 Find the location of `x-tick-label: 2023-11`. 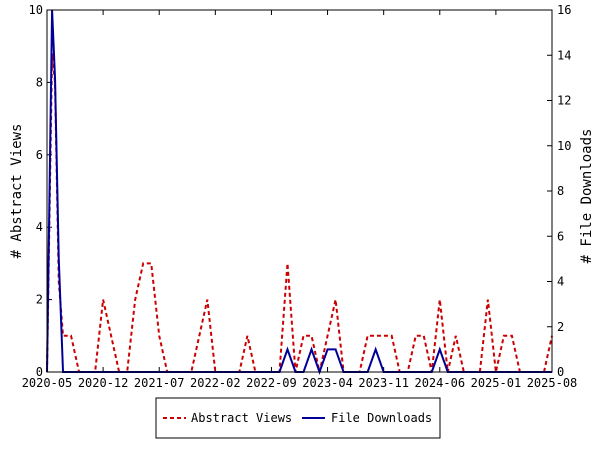

x-tick-label: 2023-11 is located at coordinates (383, 383).